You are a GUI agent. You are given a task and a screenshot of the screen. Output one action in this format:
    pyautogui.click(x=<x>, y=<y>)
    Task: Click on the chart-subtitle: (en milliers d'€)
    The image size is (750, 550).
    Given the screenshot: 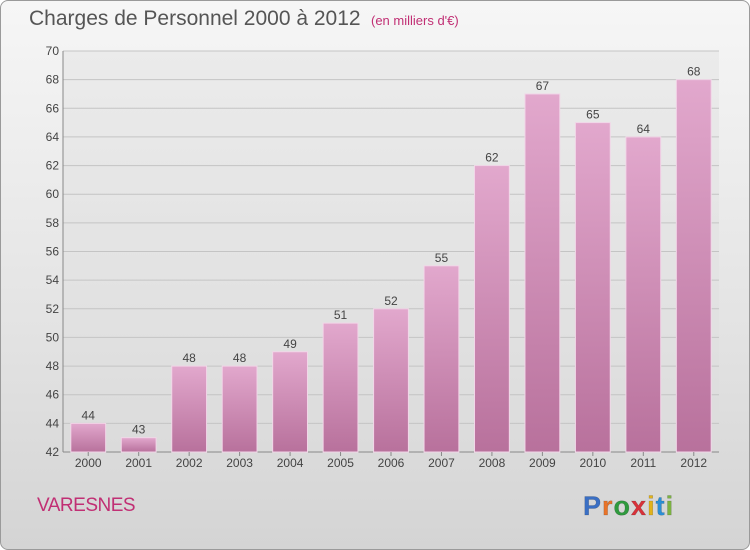 What is the action you would take?
    pyautogui.click(x=415, y=20)
    